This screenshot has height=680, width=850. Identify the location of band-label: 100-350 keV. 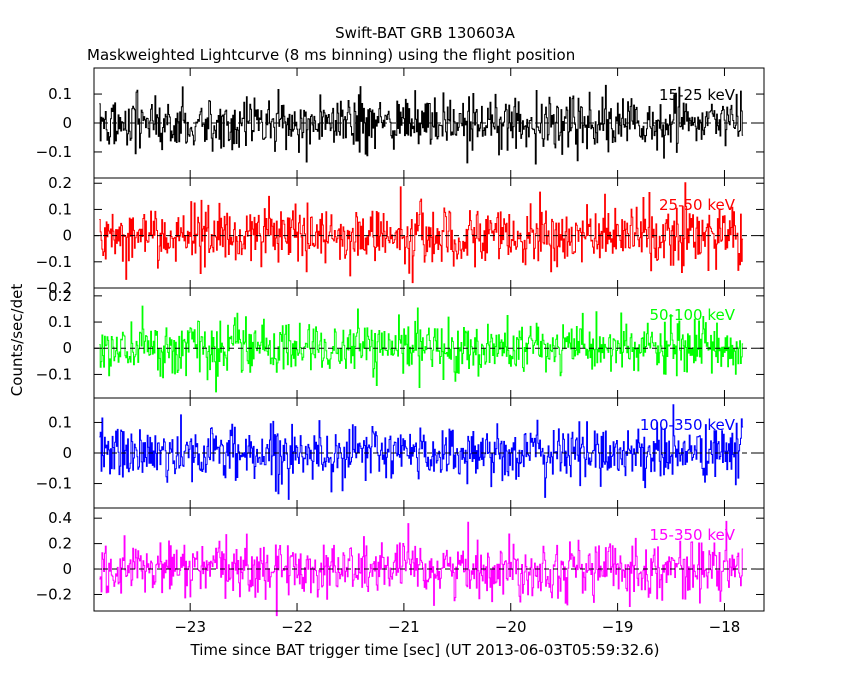
(688, 425).